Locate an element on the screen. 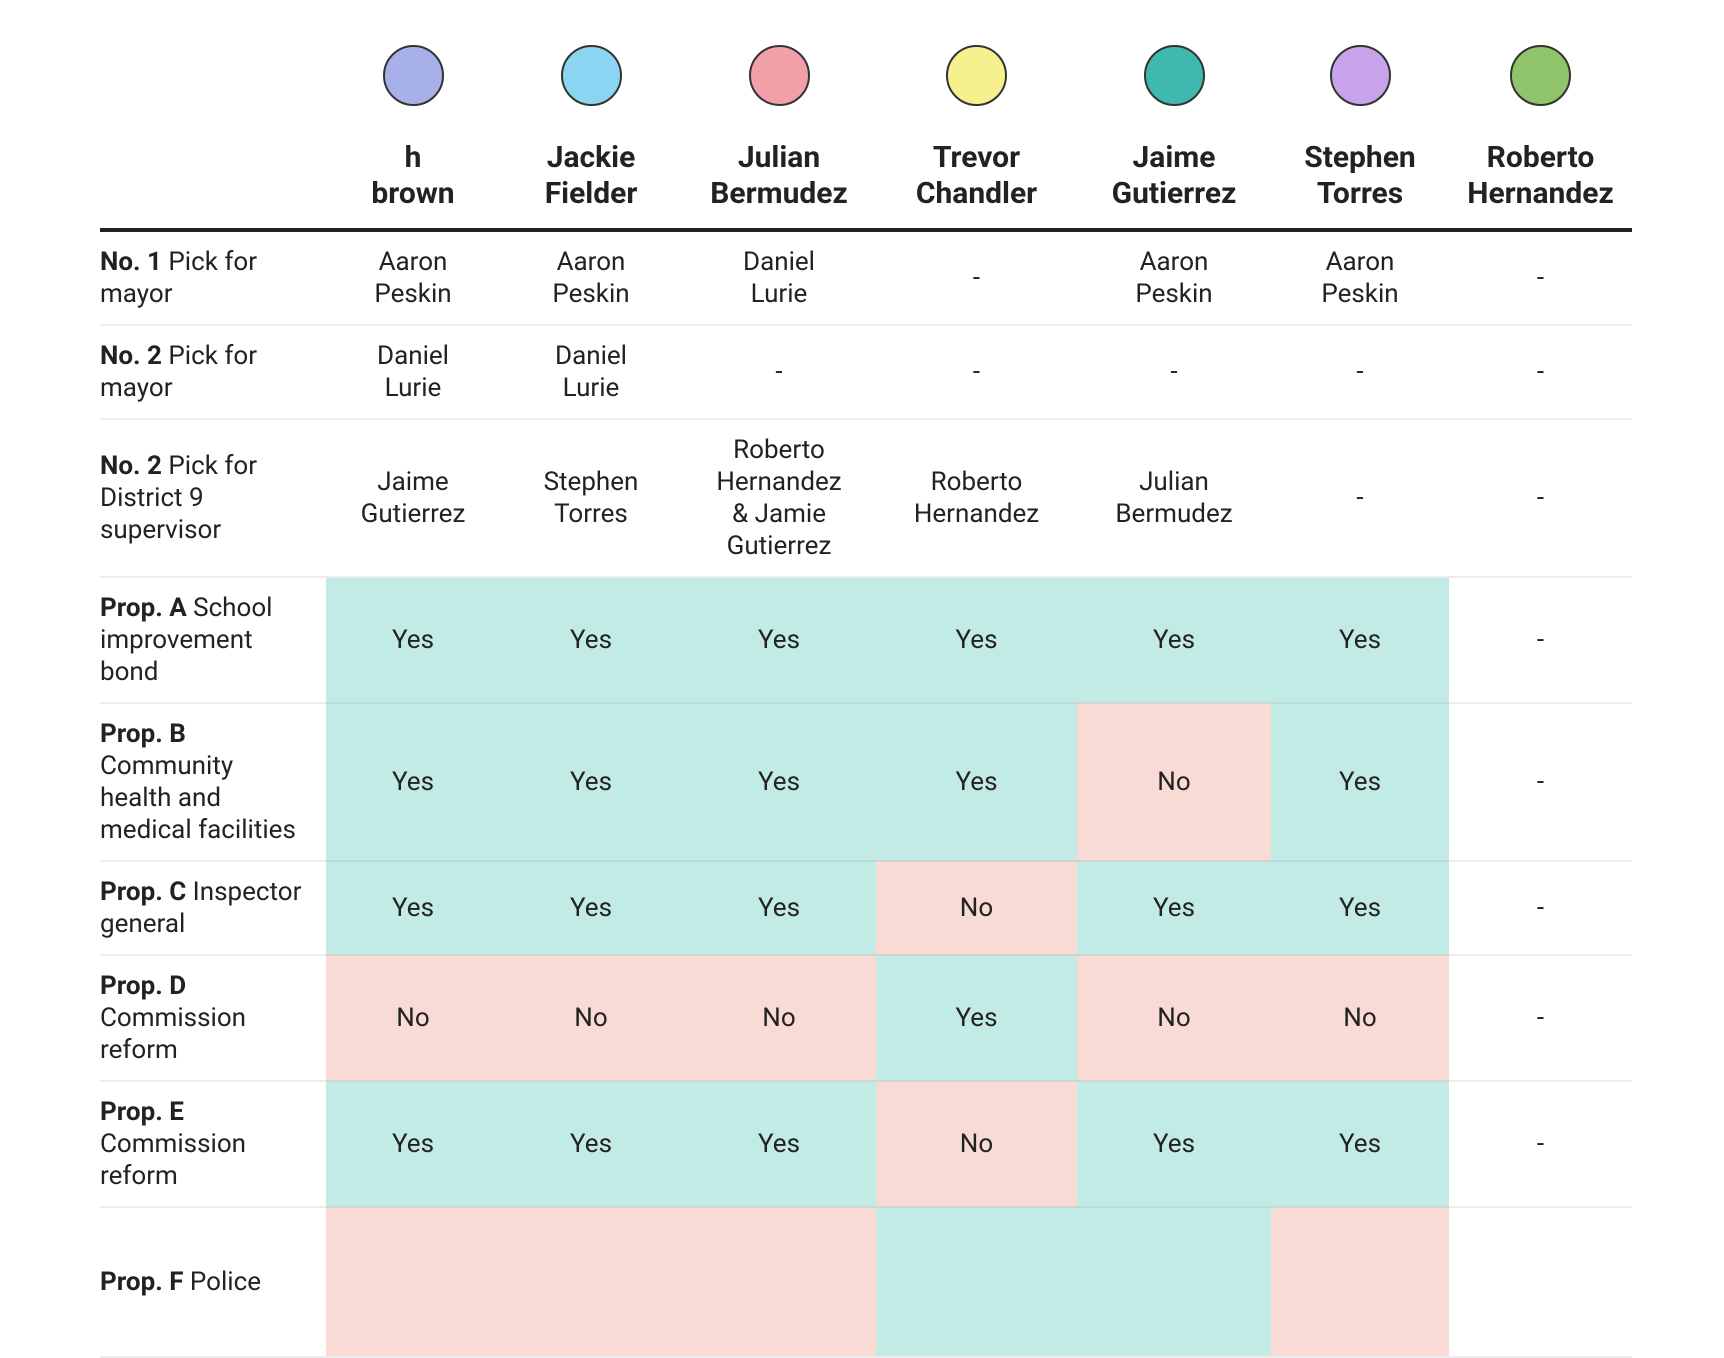 Image resolution: width=1724 pixels, height=1358 pixels. row-label-bold: Prop. B is located at coordinates (143, 734).